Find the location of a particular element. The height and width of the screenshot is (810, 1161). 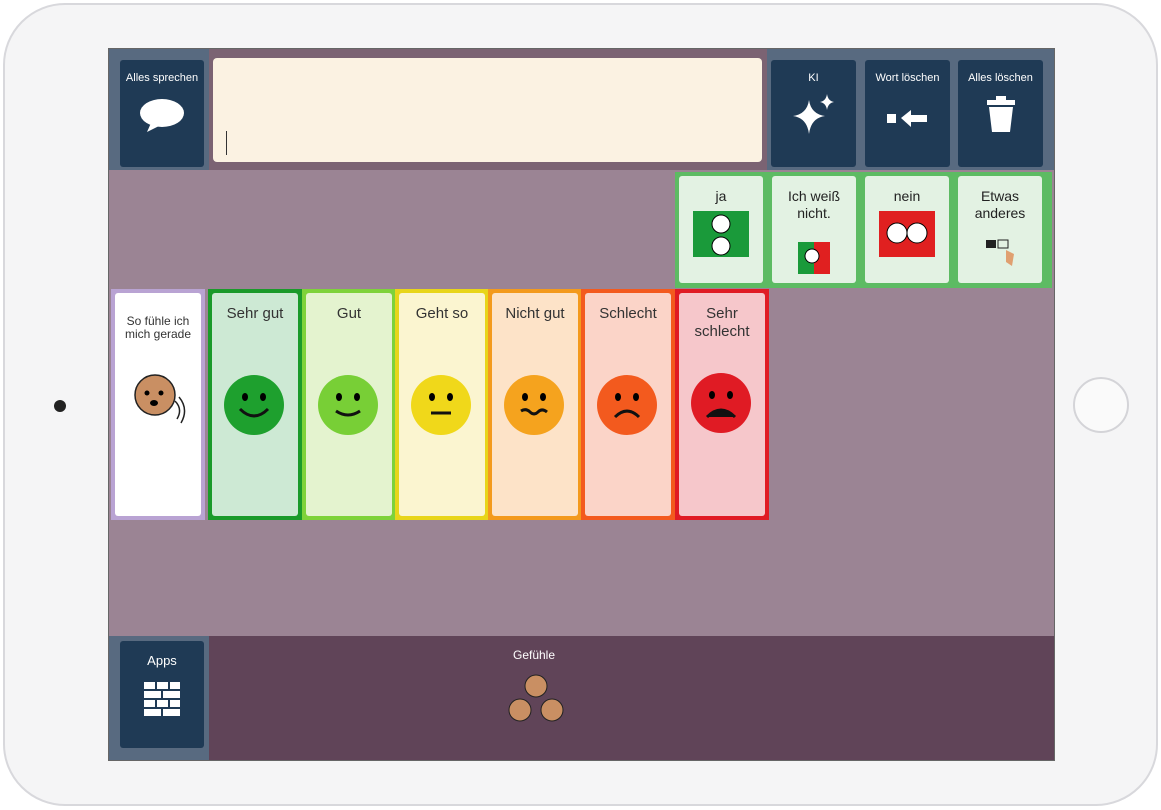

trash-icon is located at coordinates (1000, 114).